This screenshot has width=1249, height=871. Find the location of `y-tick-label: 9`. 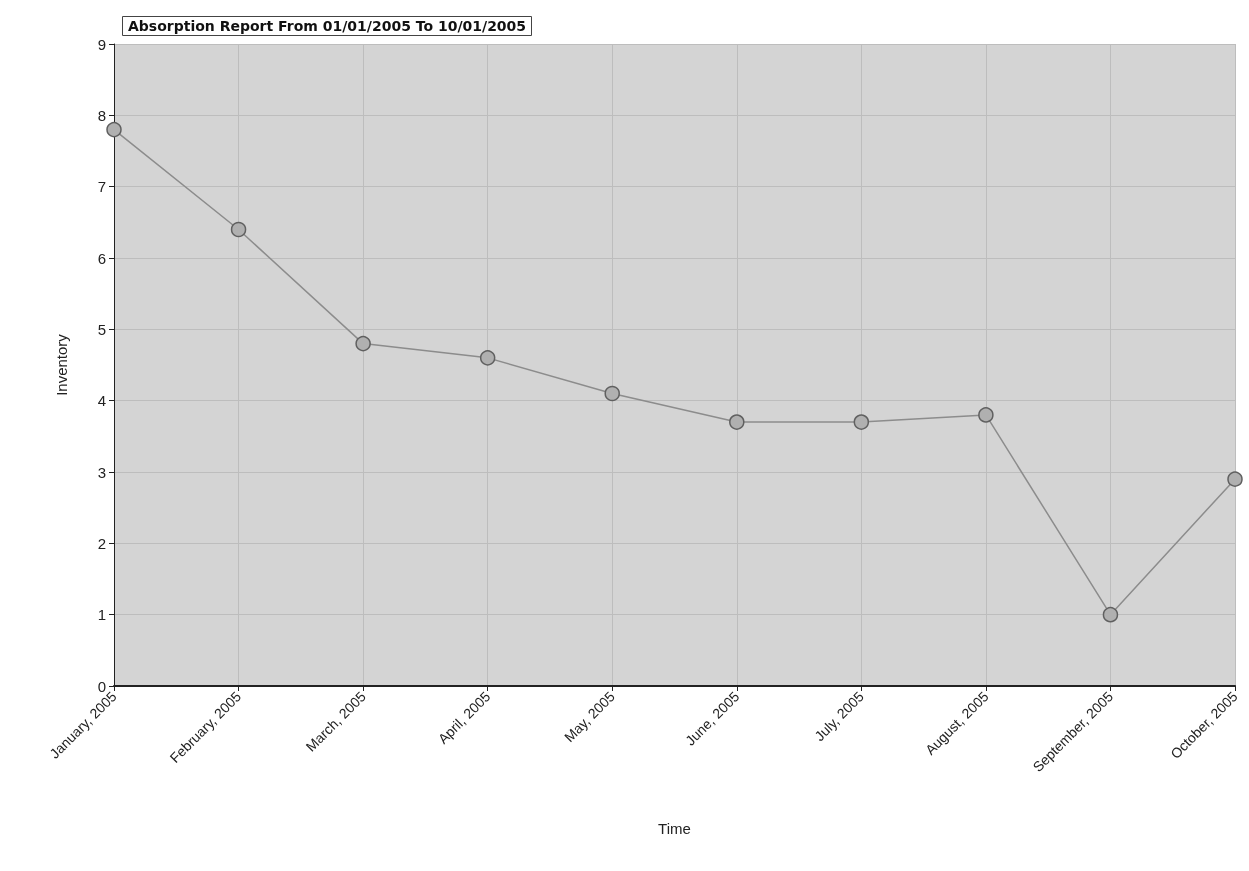

y-tick-label: 9 is located at coordinates (101, 44).